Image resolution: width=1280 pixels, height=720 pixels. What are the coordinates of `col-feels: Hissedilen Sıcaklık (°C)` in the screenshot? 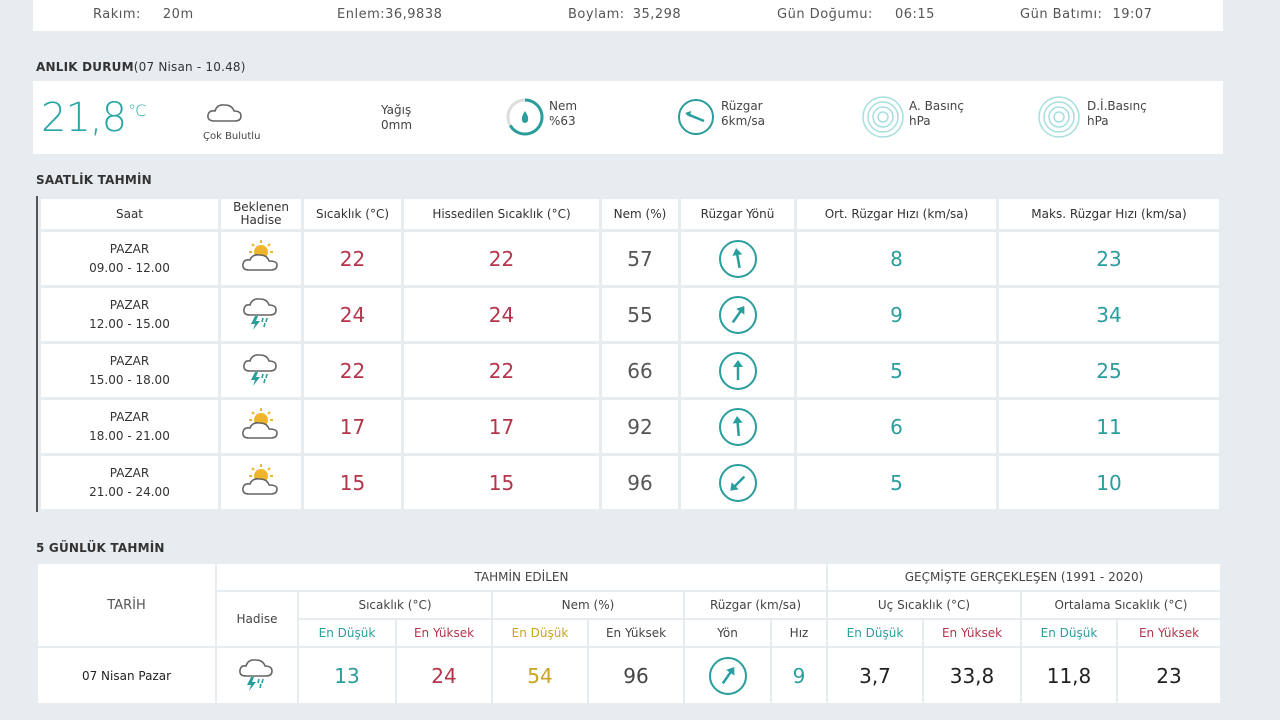 It's located at (501, 214).